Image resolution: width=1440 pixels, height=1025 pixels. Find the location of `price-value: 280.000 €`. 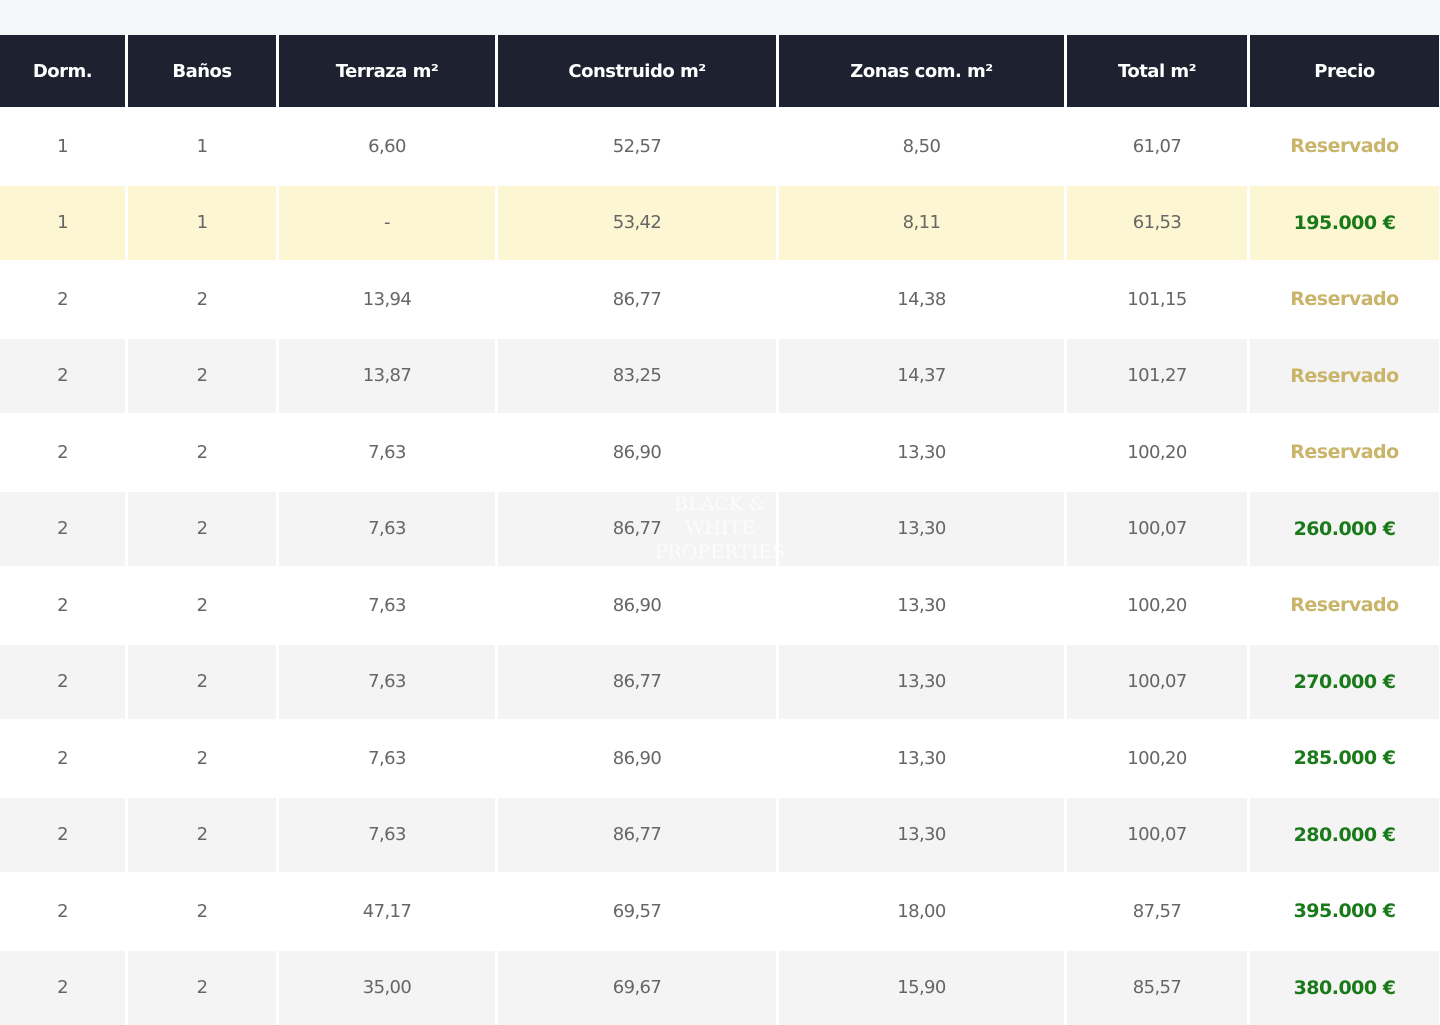

price-value: 280.000 € is located at coordinates (1344, 835).